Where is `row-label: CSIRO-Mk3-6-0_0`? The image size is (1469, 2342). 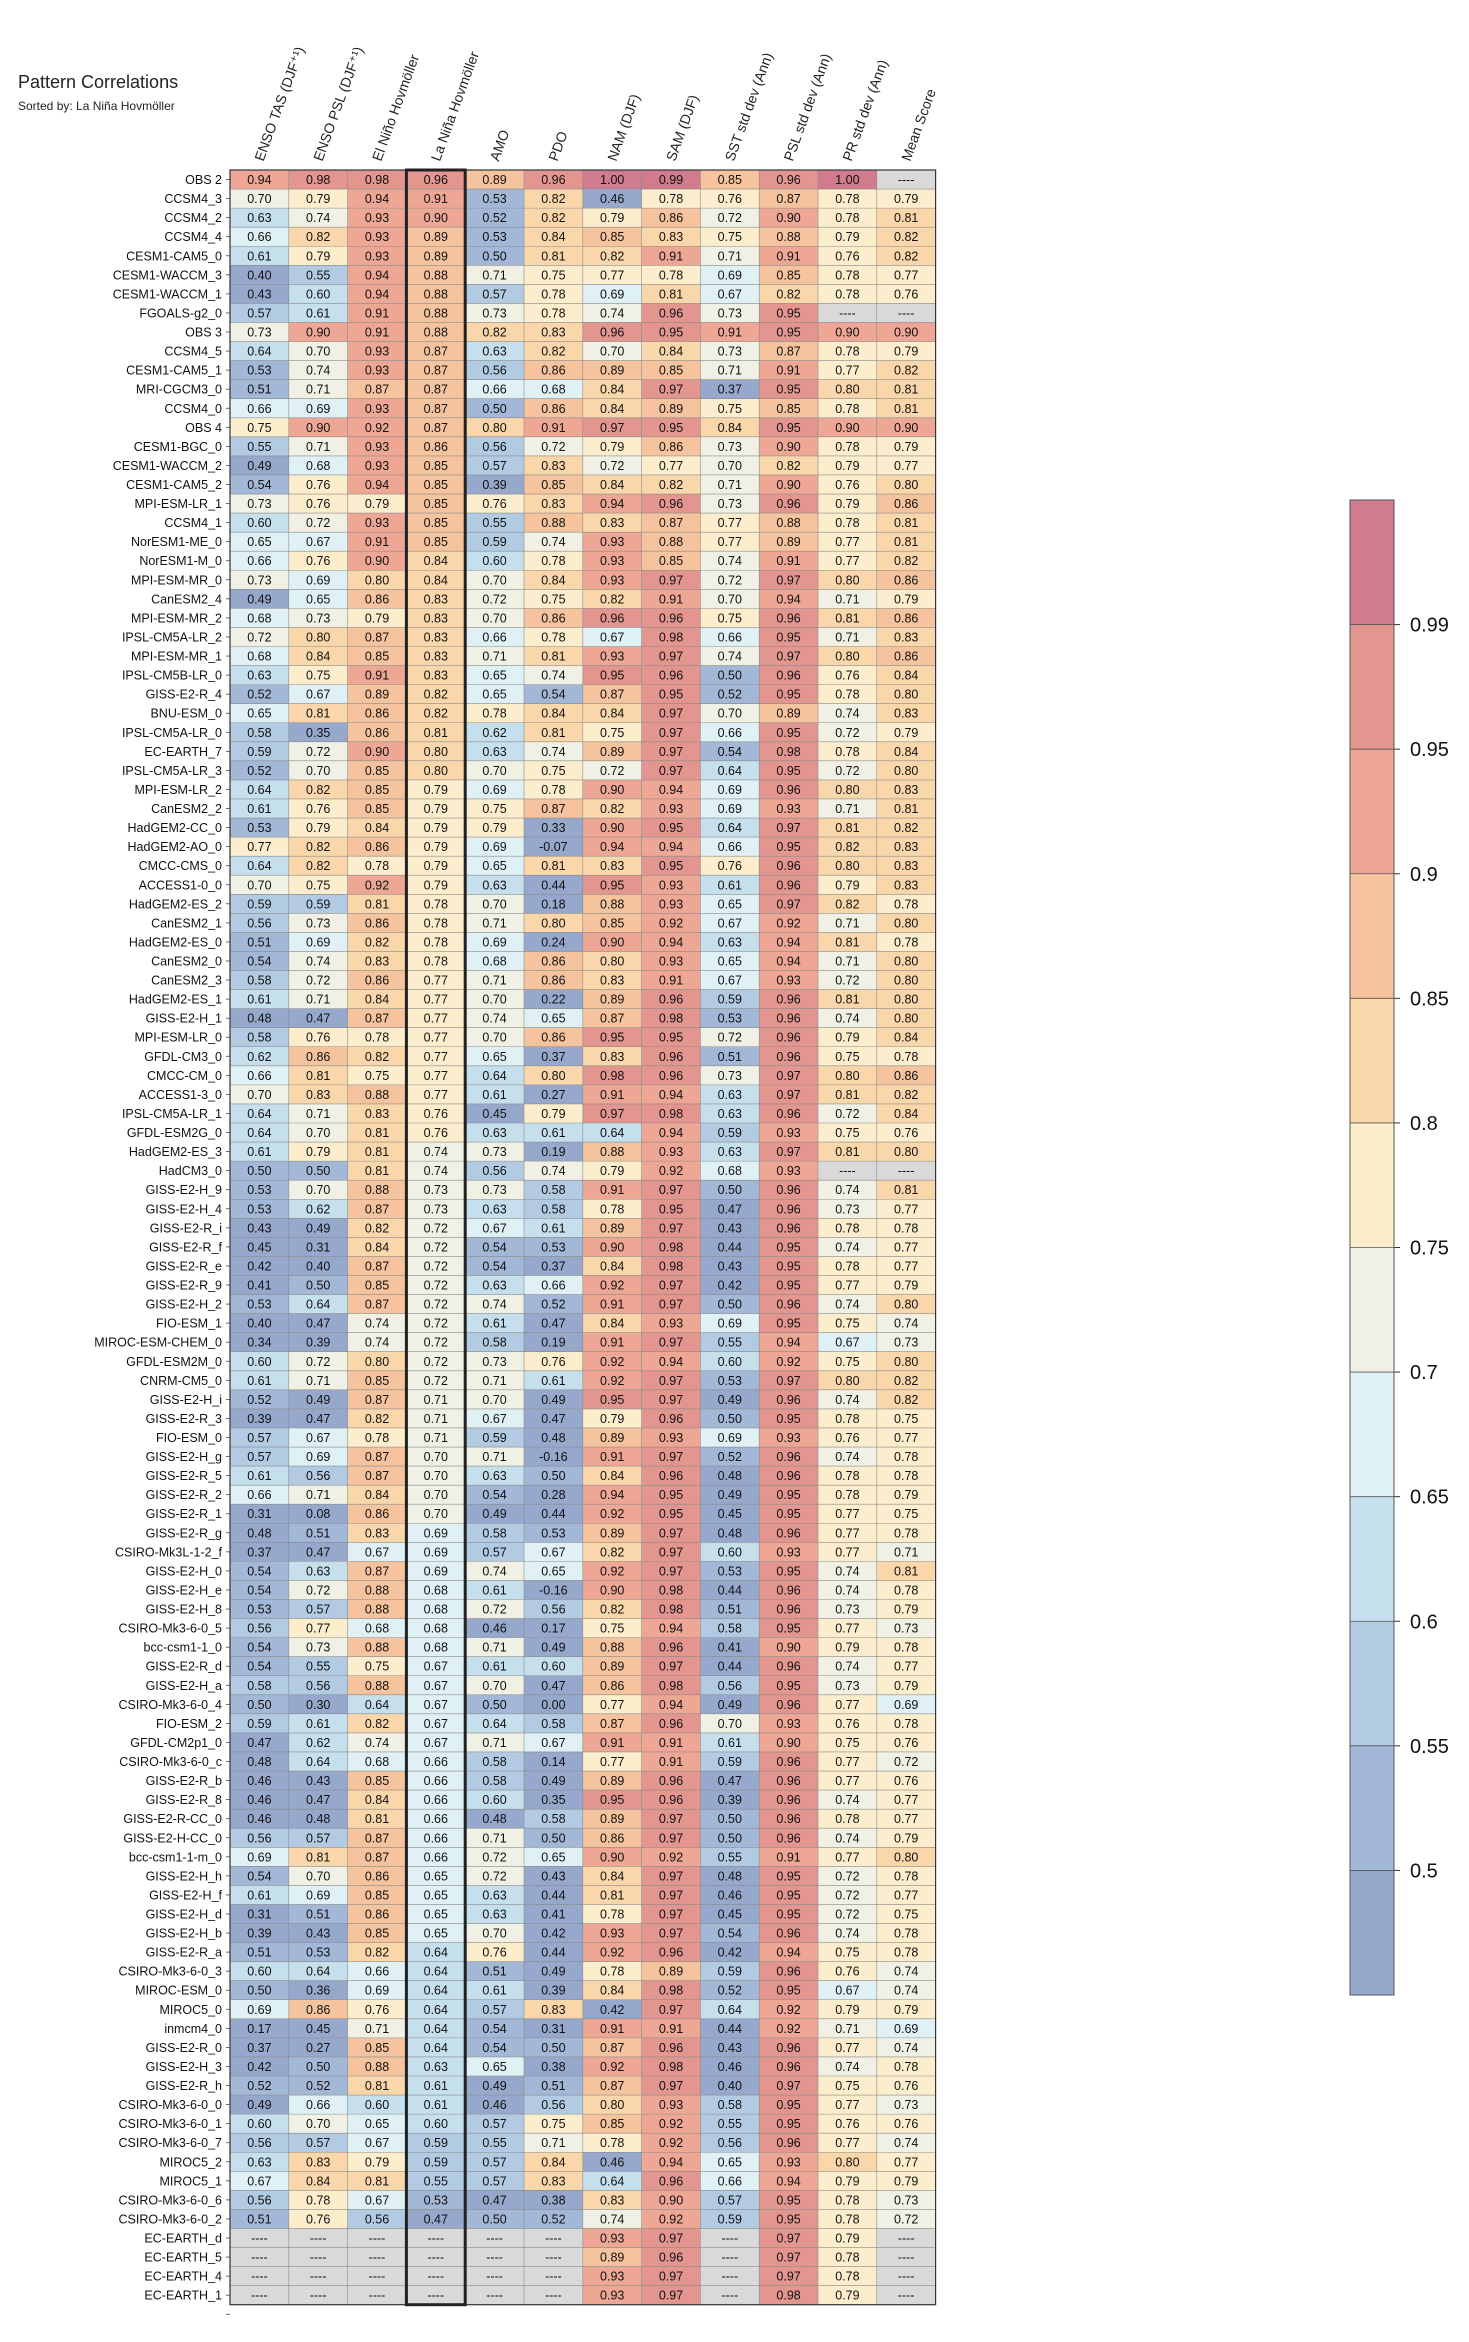
row-label: CSIRO-Mk3-6-0_0 is located at coordinates (171, 2105).